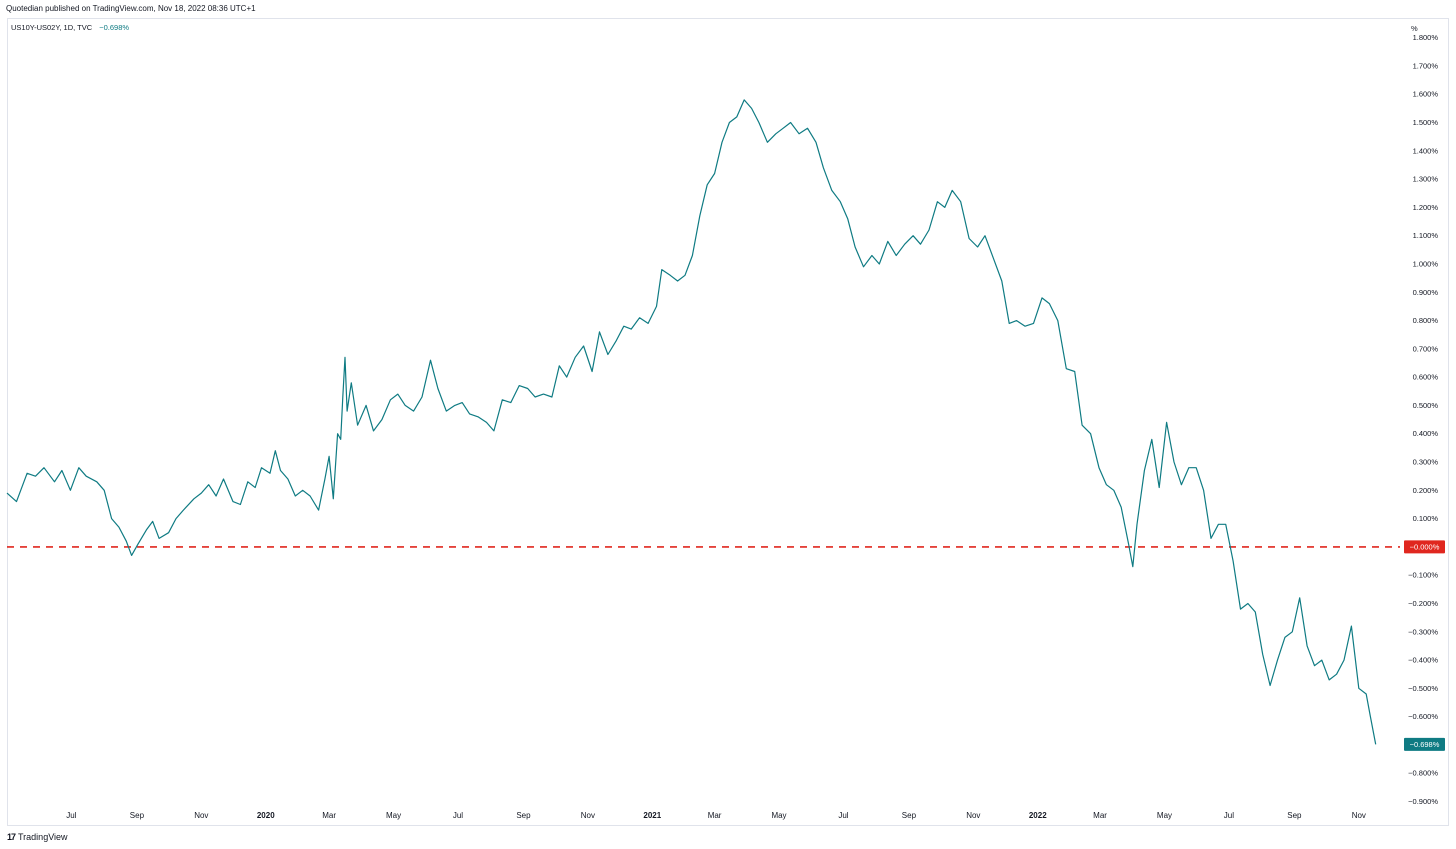 This screenshot has height=849, width=1456. What do you see at coordinates (1426, 150) in the screenshot?
I see `y-tick-label: 1.400%` at bounding box center [1426, 150].